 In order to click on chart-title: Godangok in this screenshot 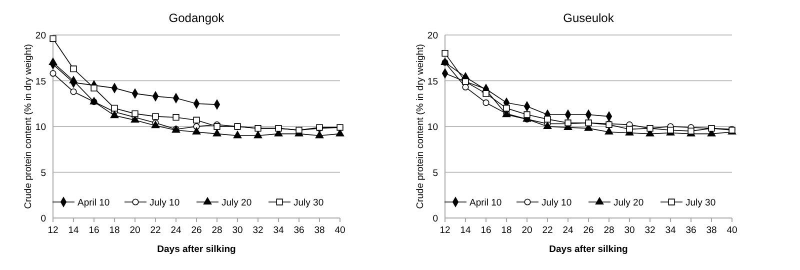, I will do `click(197, 18)`.